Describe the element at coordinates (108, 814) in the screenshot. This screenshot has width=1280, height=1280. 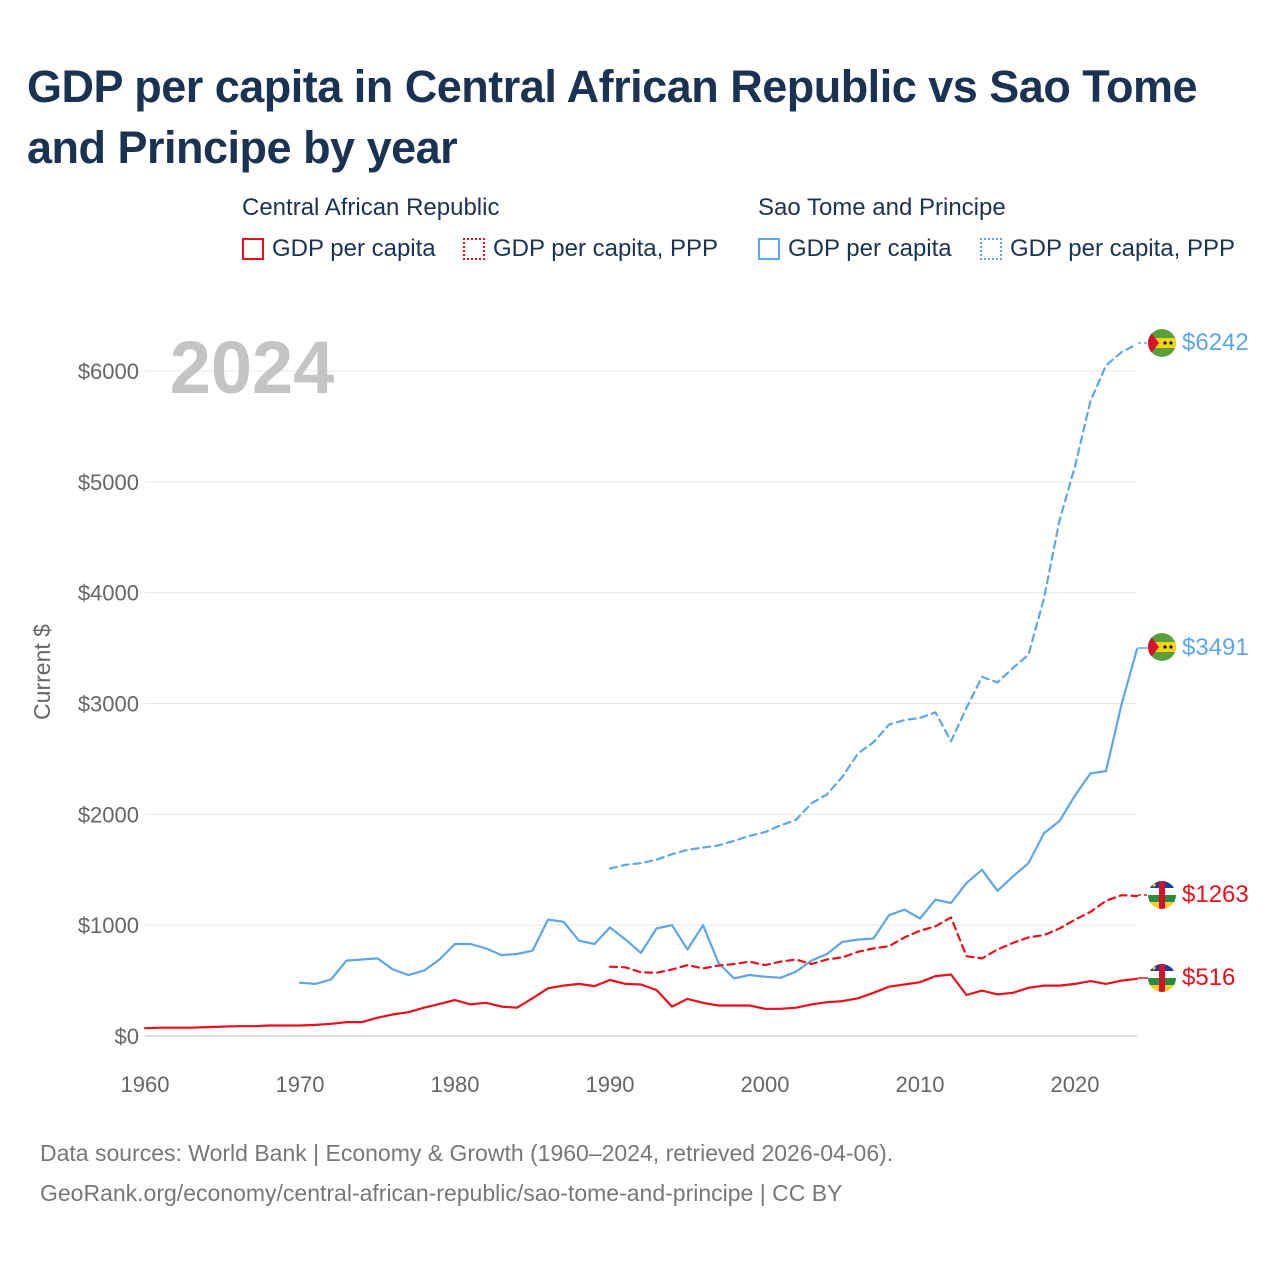
I see `y-tick-label: $2000` at that location.